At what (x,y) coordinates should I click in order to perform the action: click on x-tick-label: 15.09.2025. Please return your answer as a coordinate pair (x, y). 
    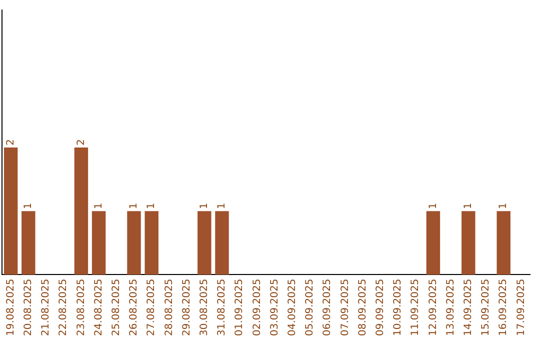
    Looking at the image, I should click on (486, 307).